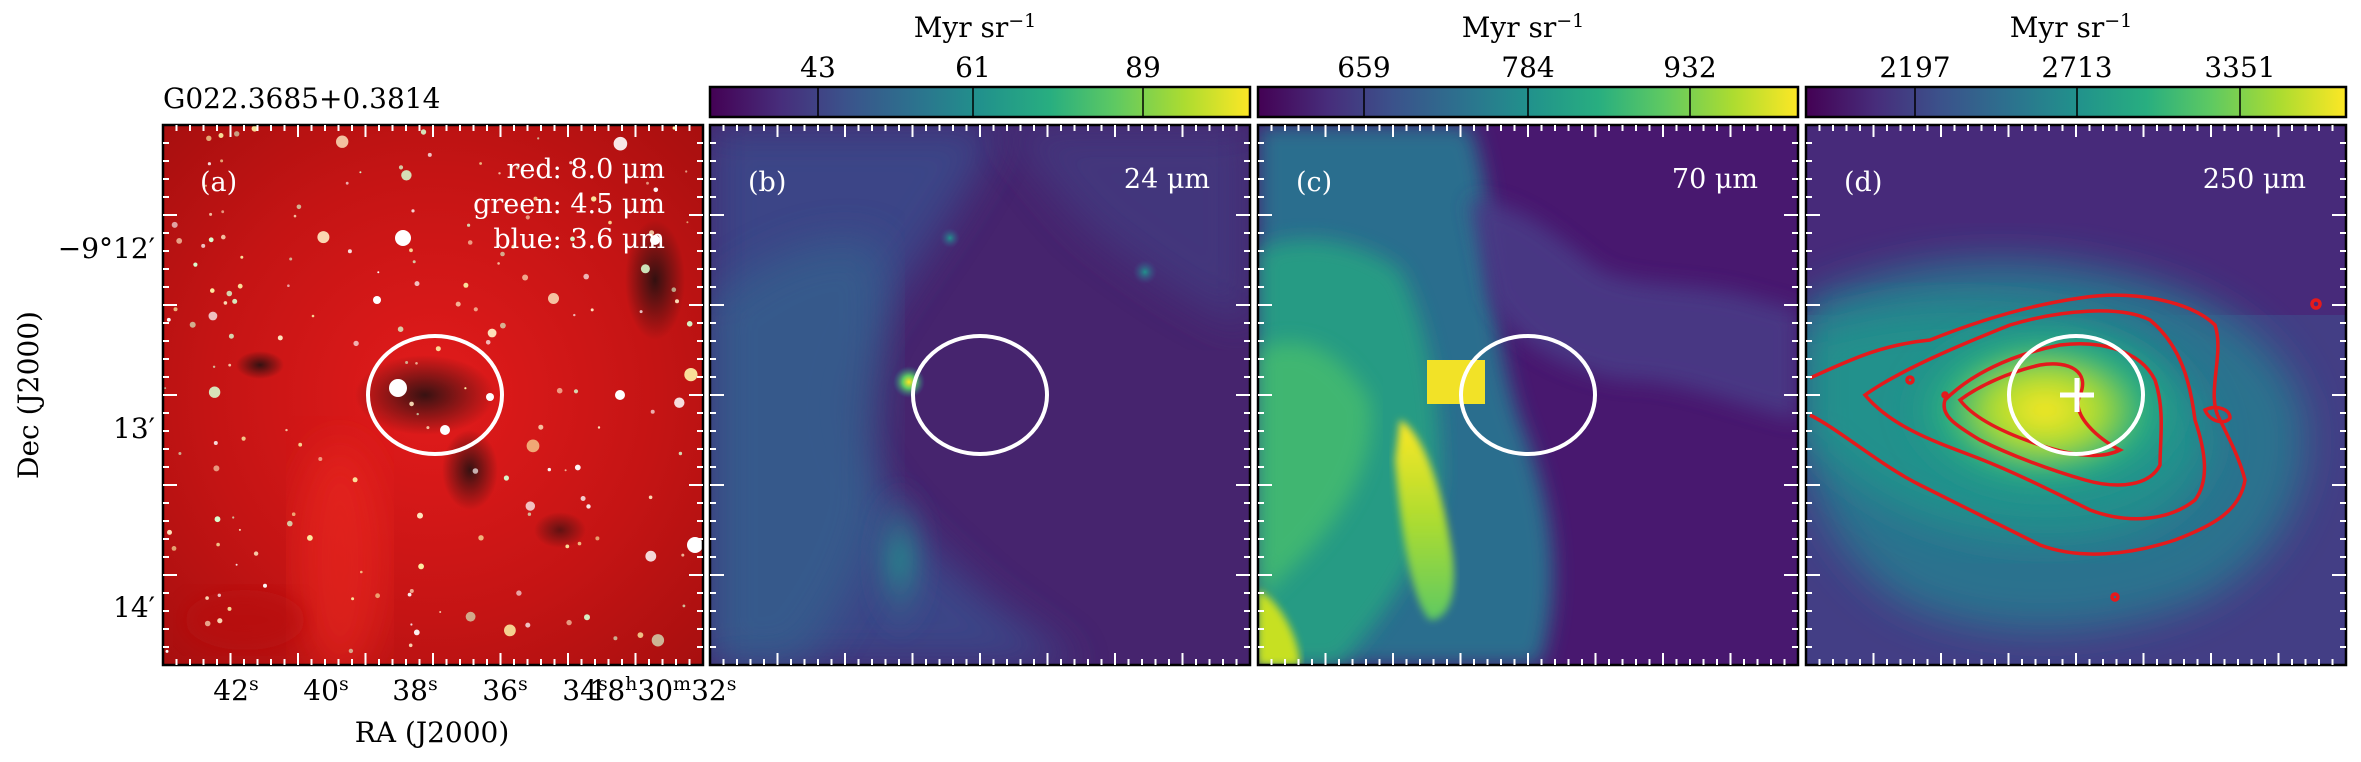  Describe the element at coordinates (1863, 182) in the screenshot. I see `panel-d-tag: (d)` at that location.